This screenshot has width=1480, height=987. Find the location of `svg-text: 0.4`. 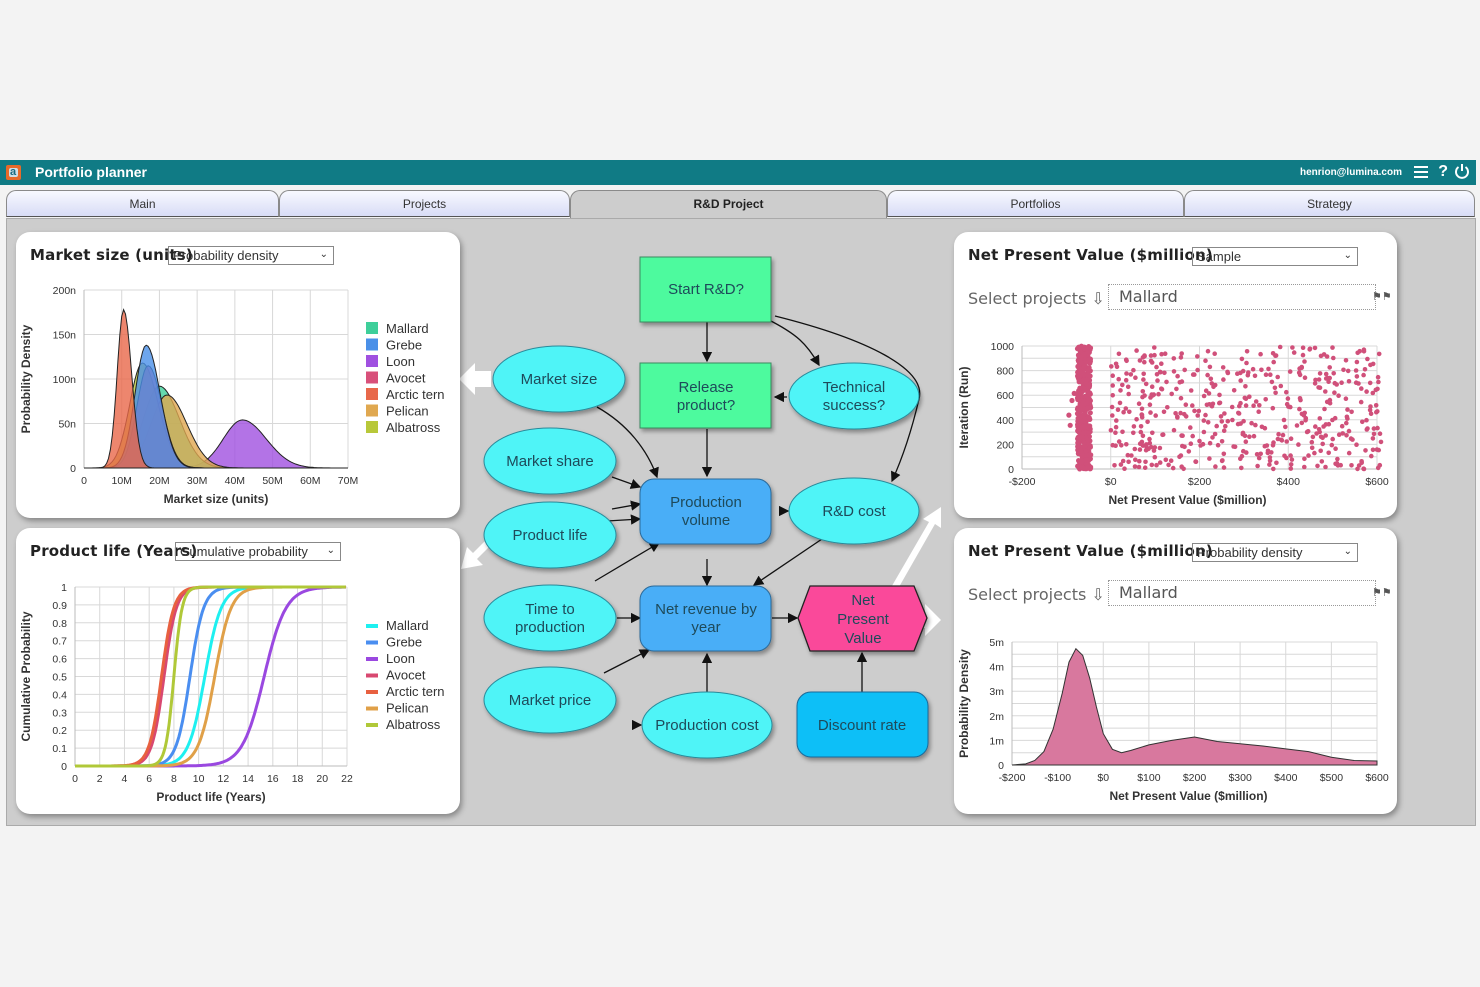

svg-text: 0.4 is located at coordinates (59, 695).